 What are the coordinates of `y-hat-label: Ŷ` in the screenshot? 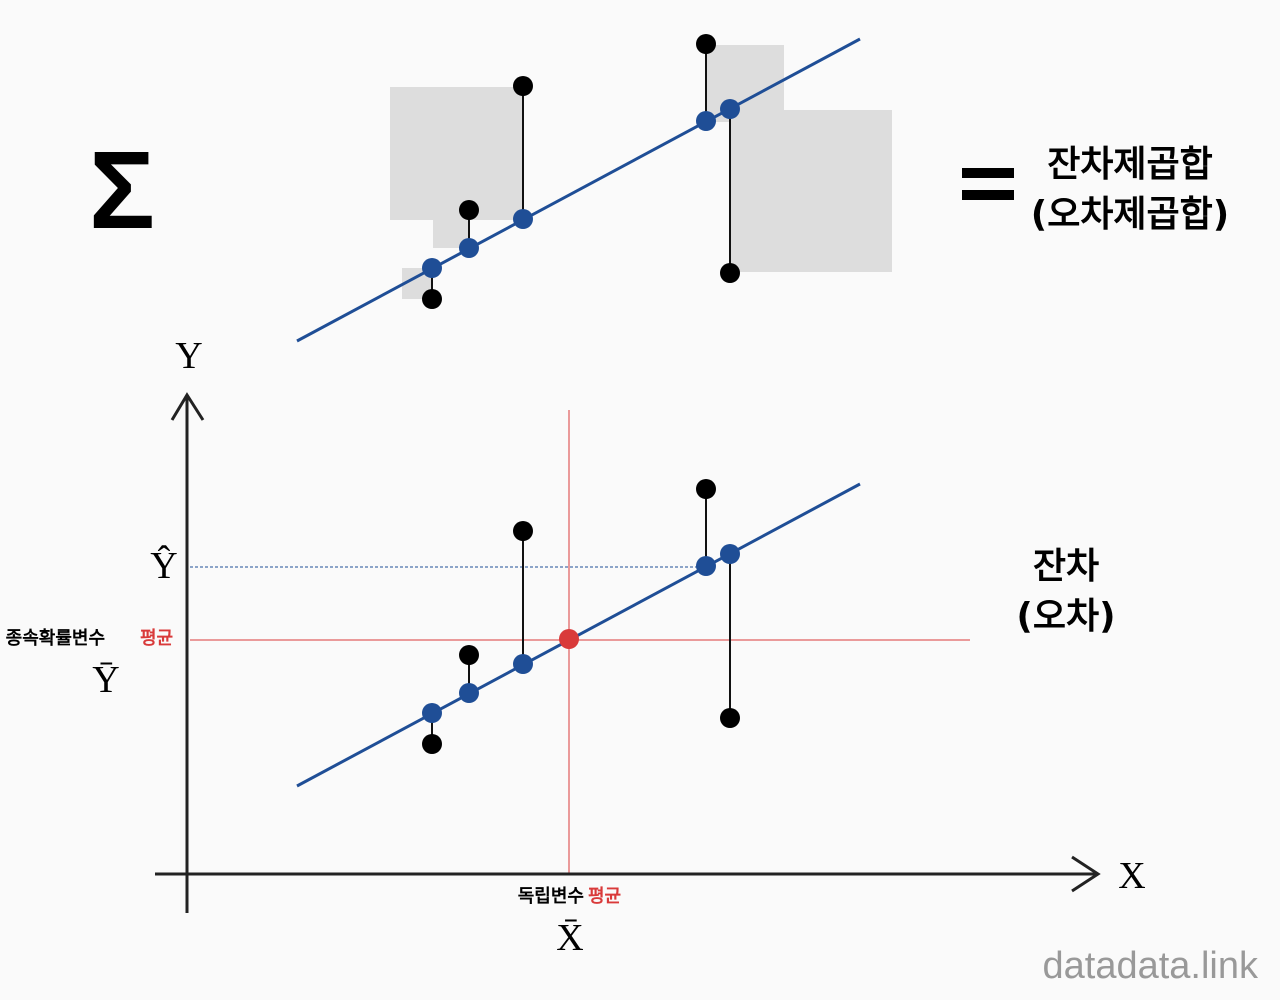 It's located at (163, 566).